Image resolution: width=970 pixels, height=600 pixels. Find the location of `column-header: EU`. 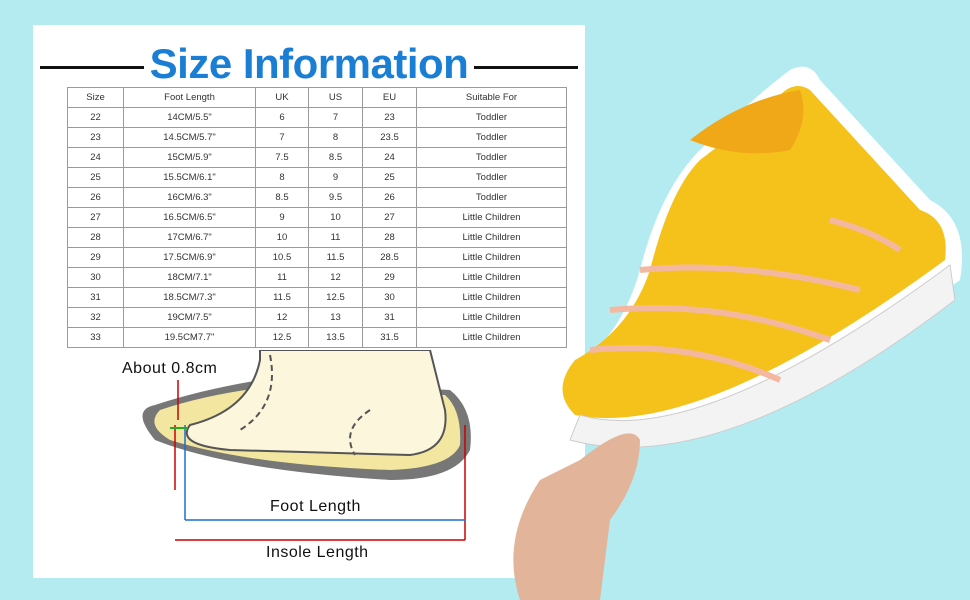

column-header: EU is located at coordinates (389, 97).